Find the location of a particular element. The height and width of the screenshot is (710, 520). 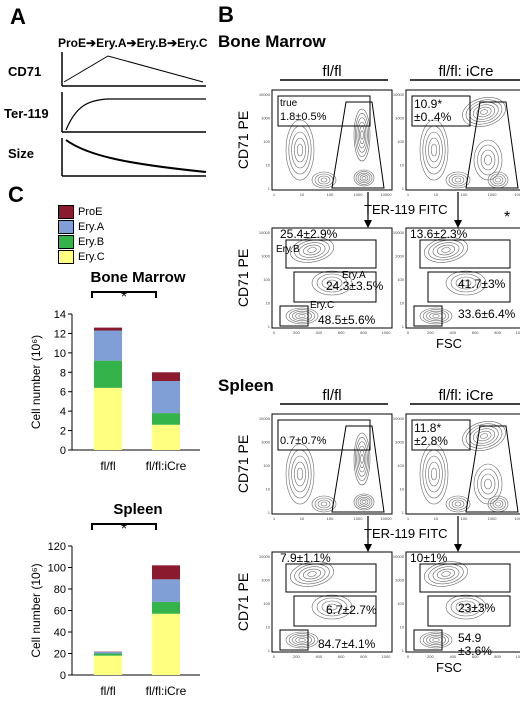

x-tick-label: 1 is located at coordinates (408, 194).